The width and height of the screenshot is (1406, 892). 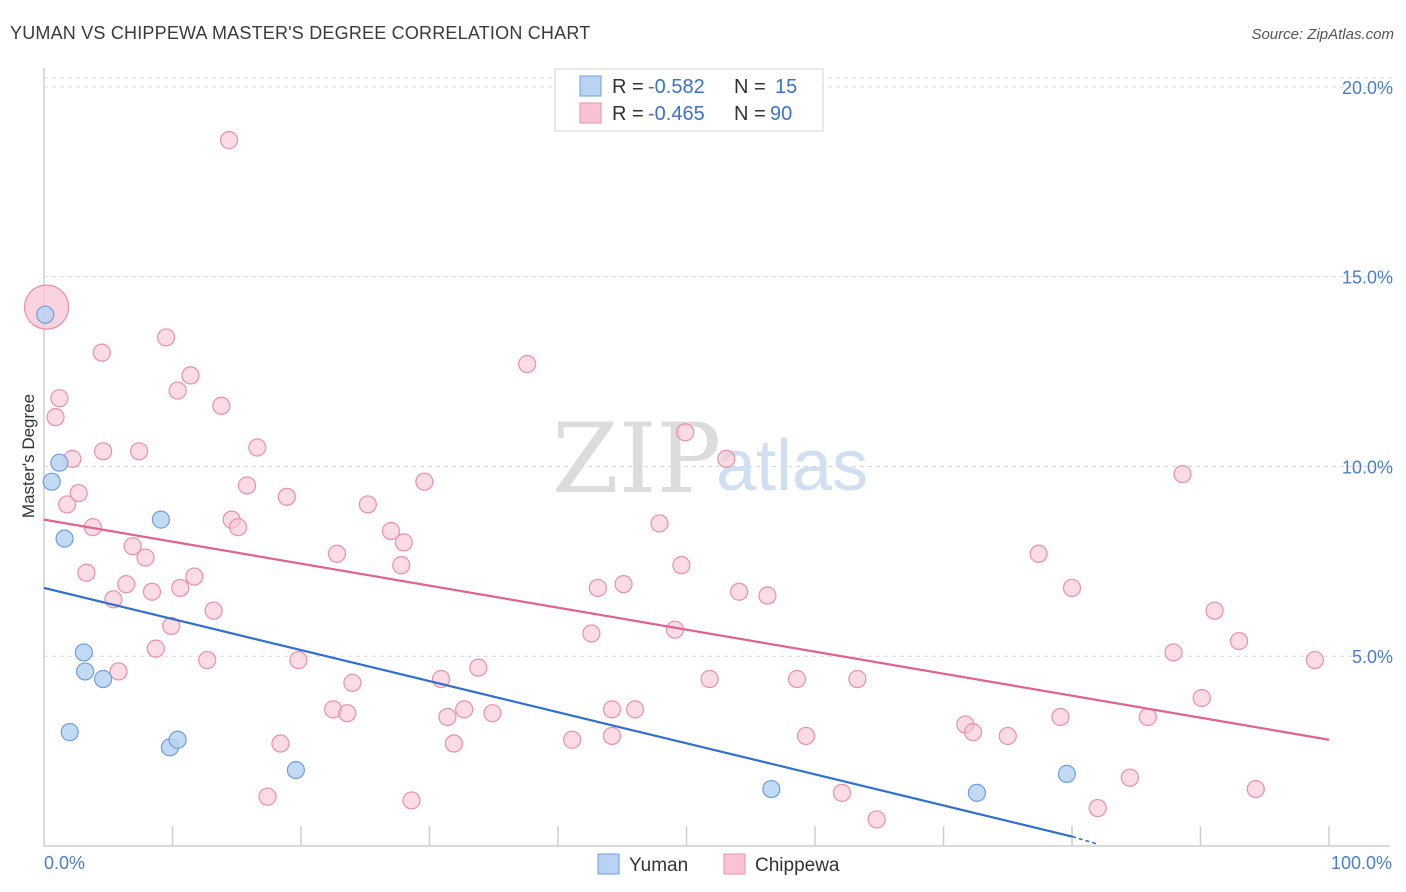 What do you see at coordinates (750, 836) in the screenshot?
I see `x-tick-marks` at bounding box center [750, 836].